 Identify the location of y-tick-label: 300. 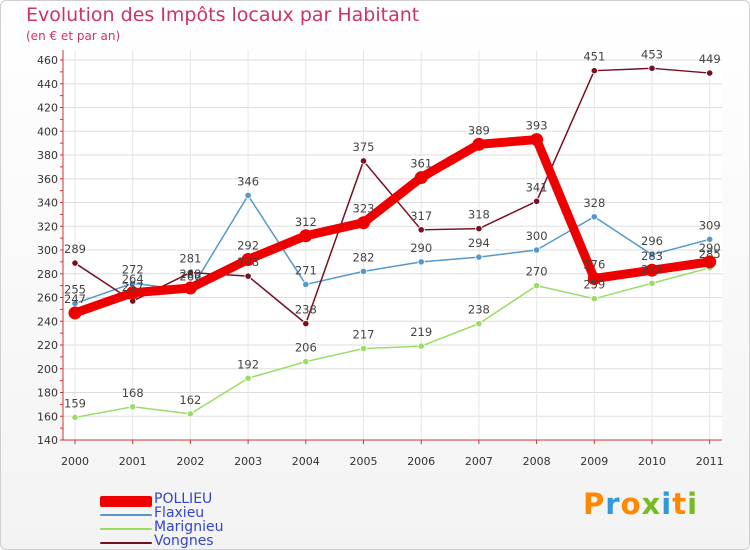
(47, 250).